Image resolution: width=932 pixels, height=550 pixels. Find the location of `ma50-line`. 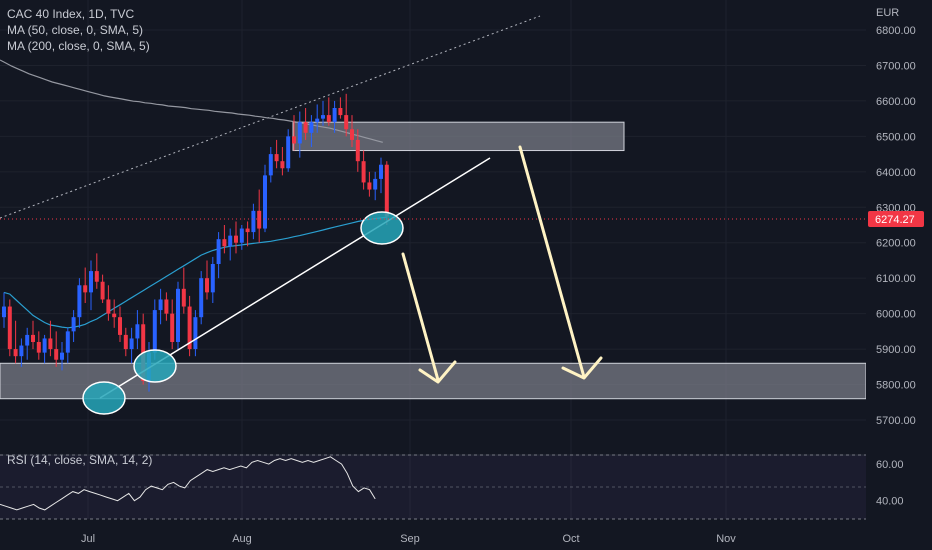

ma50-line is located at coordinates (195, 272).